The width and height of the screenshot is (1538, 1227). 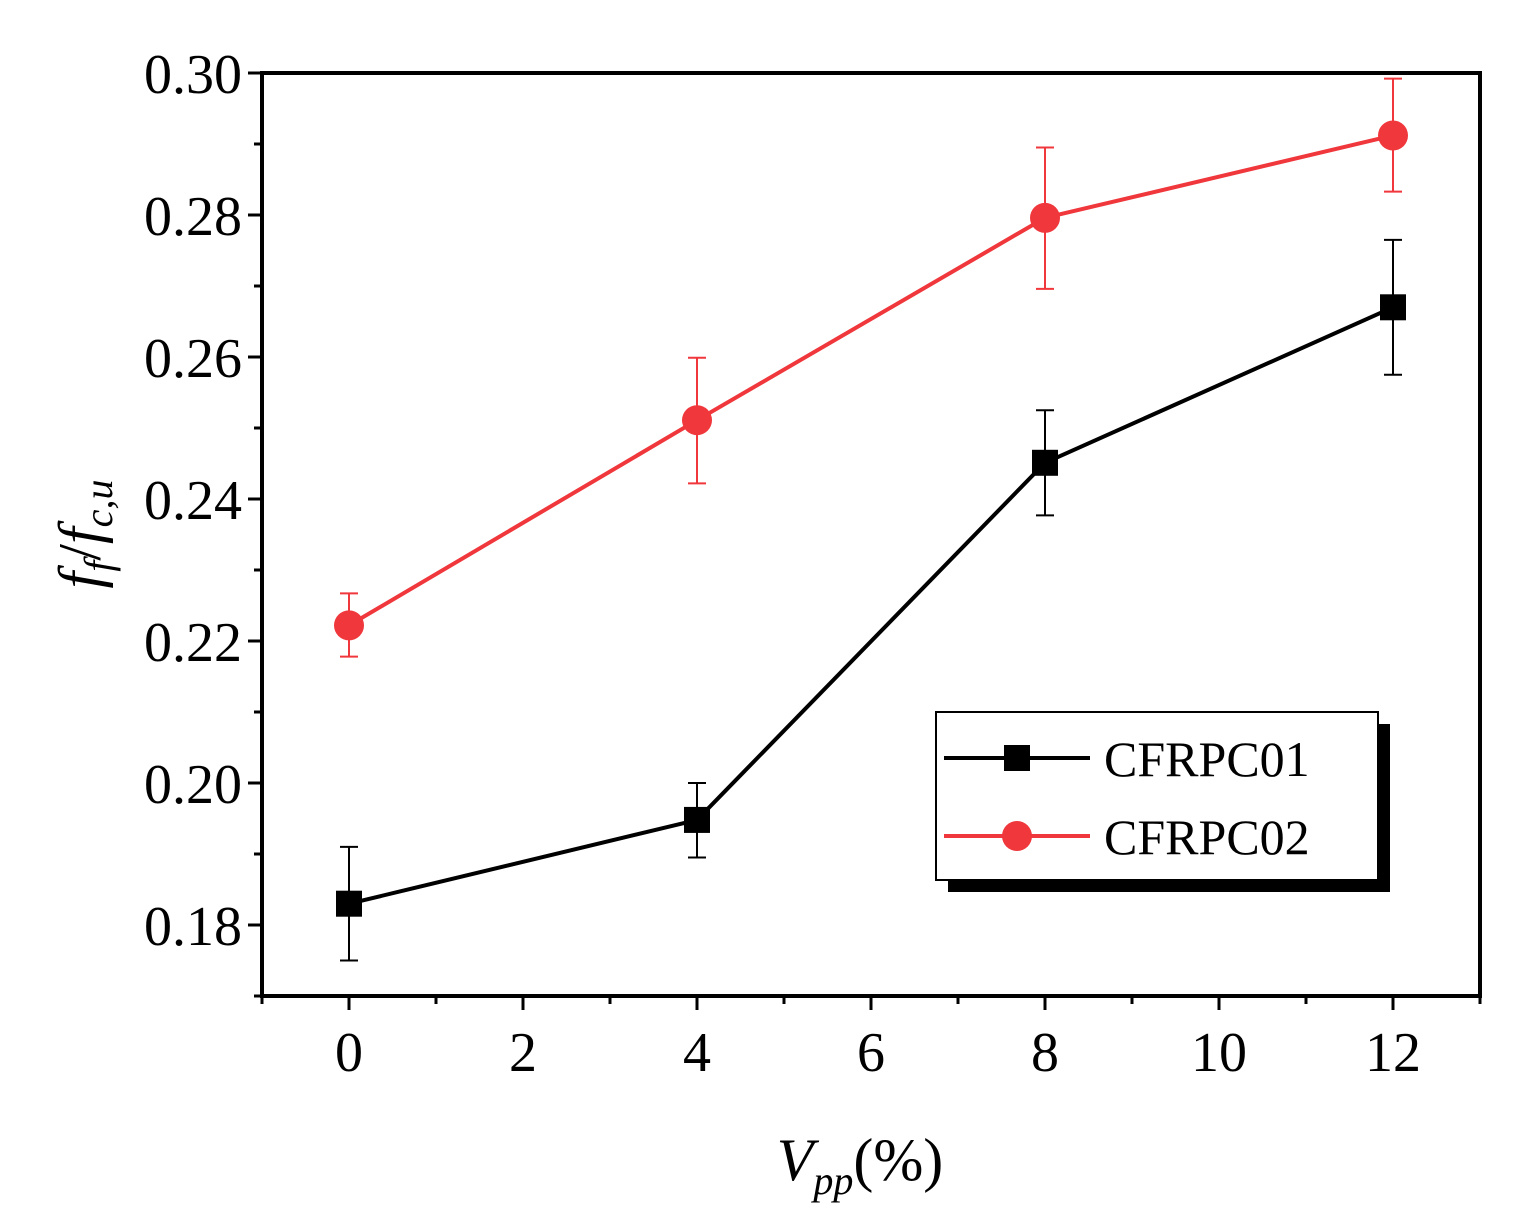 I want to click on y-axis-title-sep: /, so click(x=80, y=552).